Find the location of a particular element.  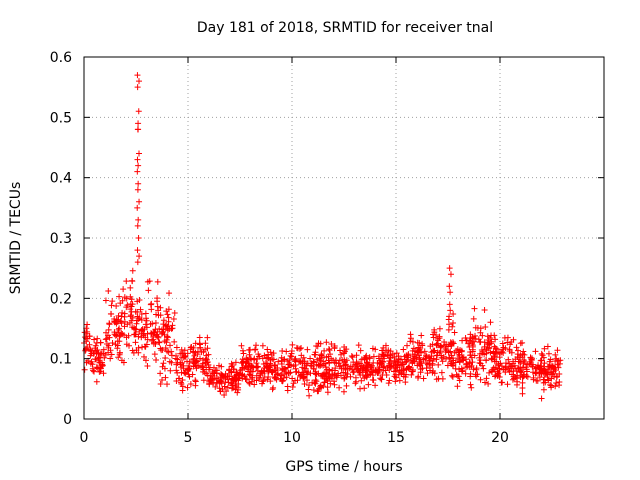

x-tick-label: 0 is located at coordinates (84, 438).